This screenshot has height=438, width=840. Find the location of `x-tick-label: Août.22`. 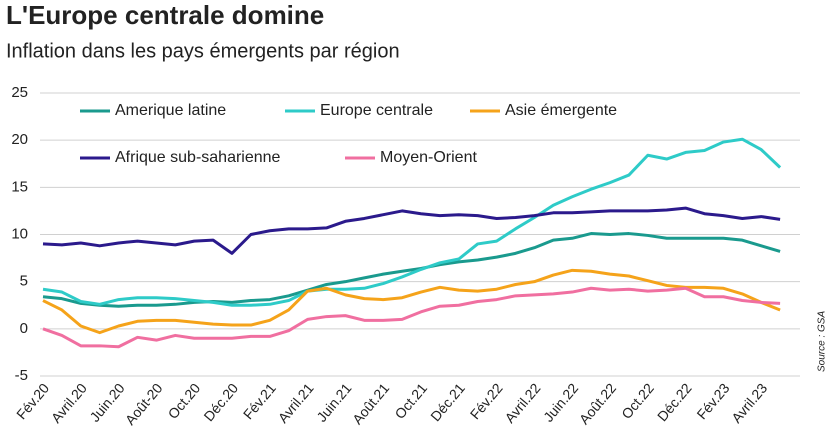

x-tick-label: Août.22 is located at coordinates (597, 403).